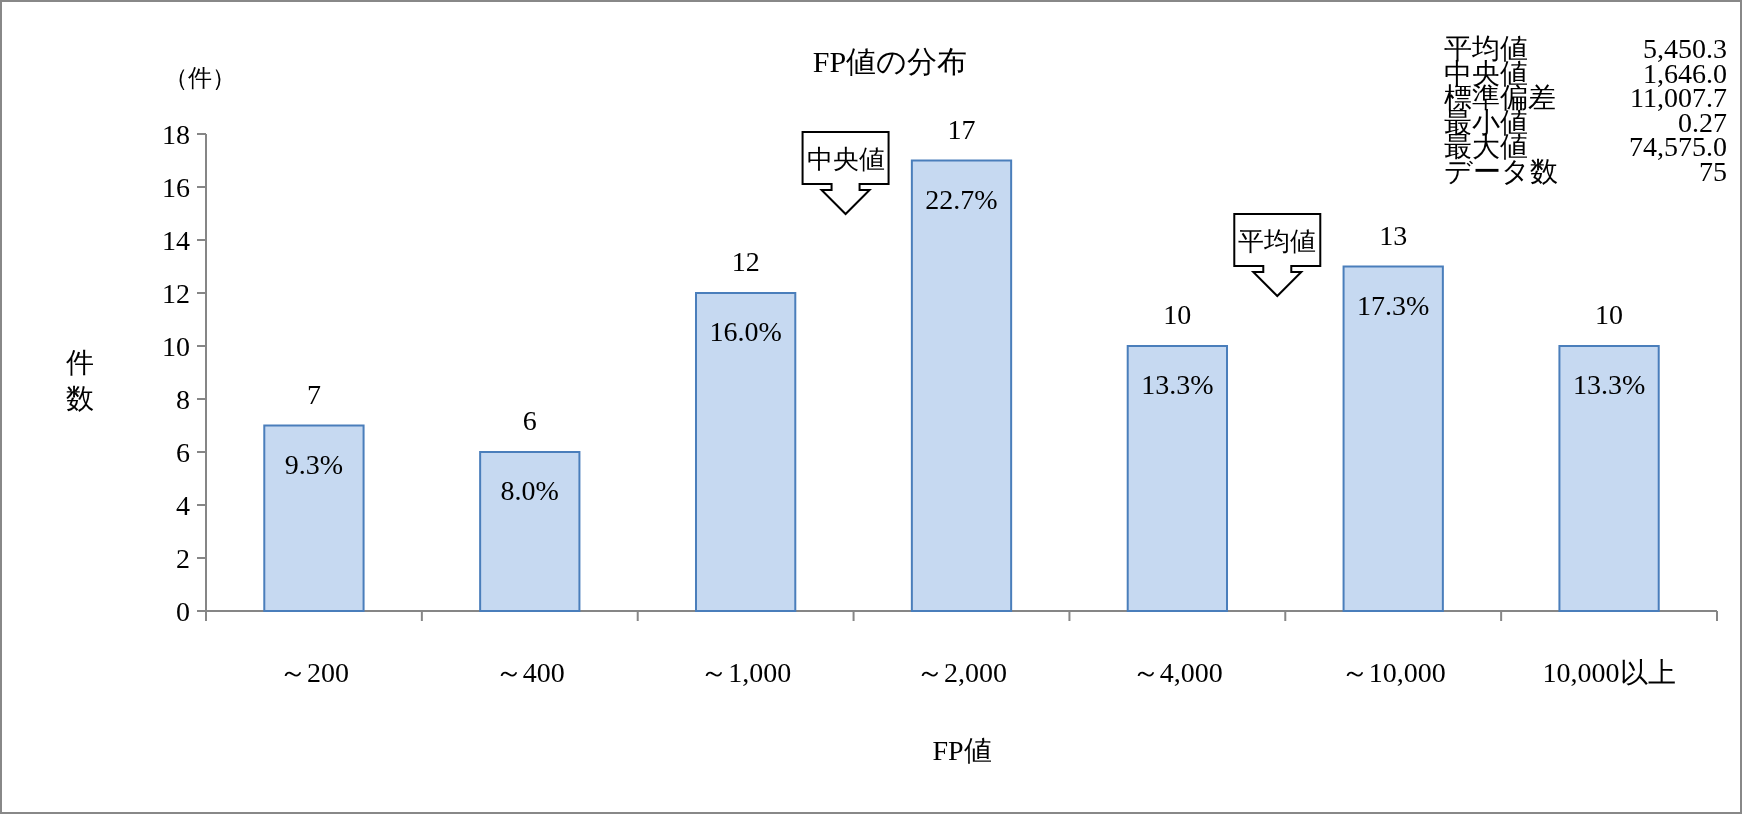 The image size is (1742, 814). I want to click on y-axis-title: 件数, so click(80, 380).